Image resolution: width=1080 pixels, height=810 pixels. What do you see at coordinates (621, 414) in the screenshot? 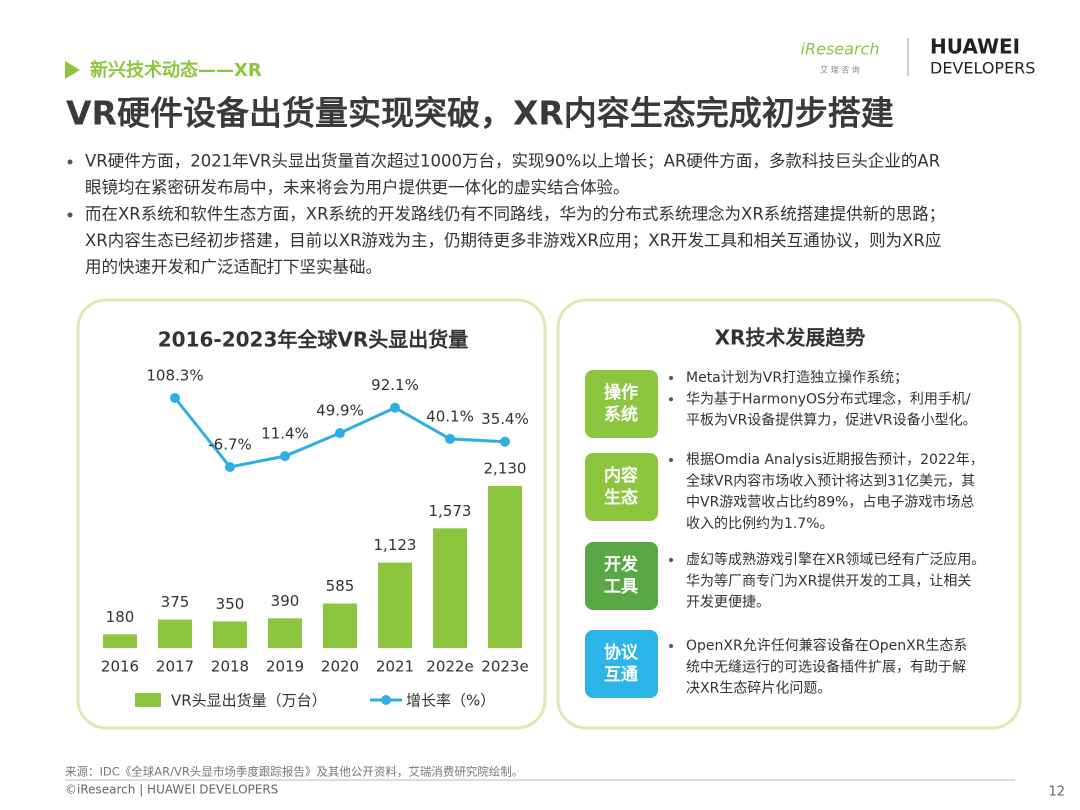
I see `trend-badge-label: 系统` at bounding box center [621, 414].